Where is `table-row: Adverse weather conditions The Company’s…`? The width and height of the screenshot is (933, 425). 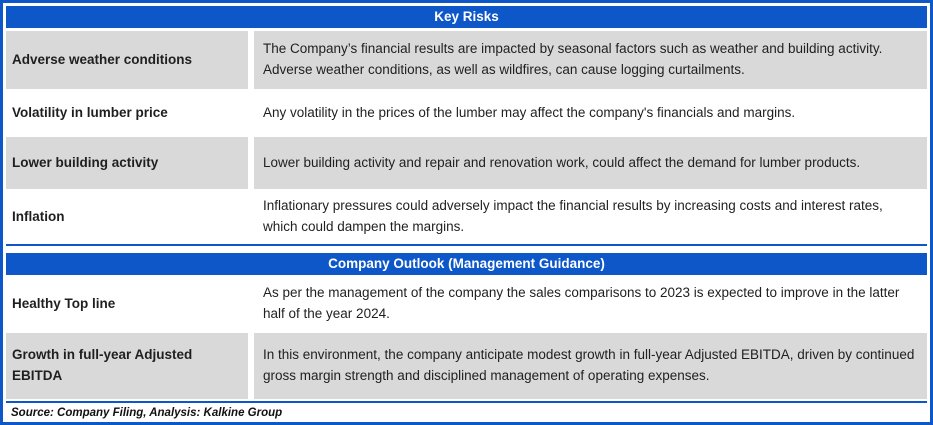 table-row: Adverse weather conditions The Company’s… is located at coordinates (466, 60).